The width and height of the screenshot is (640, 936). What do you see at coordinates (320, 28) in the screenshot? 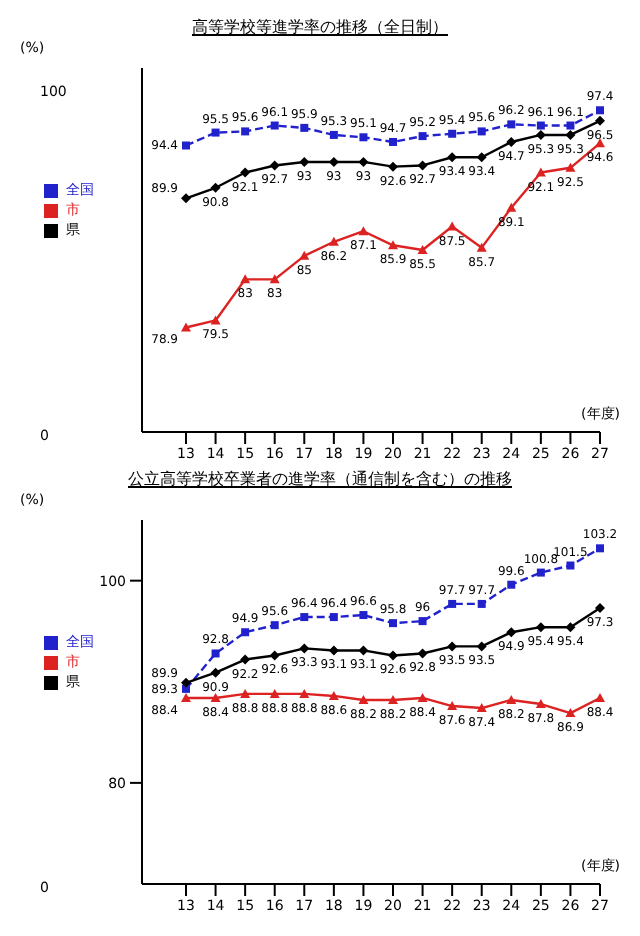
I see `chart-title: 高等学校等進学率の推移（全日制）` at bounding box center [320, 28].